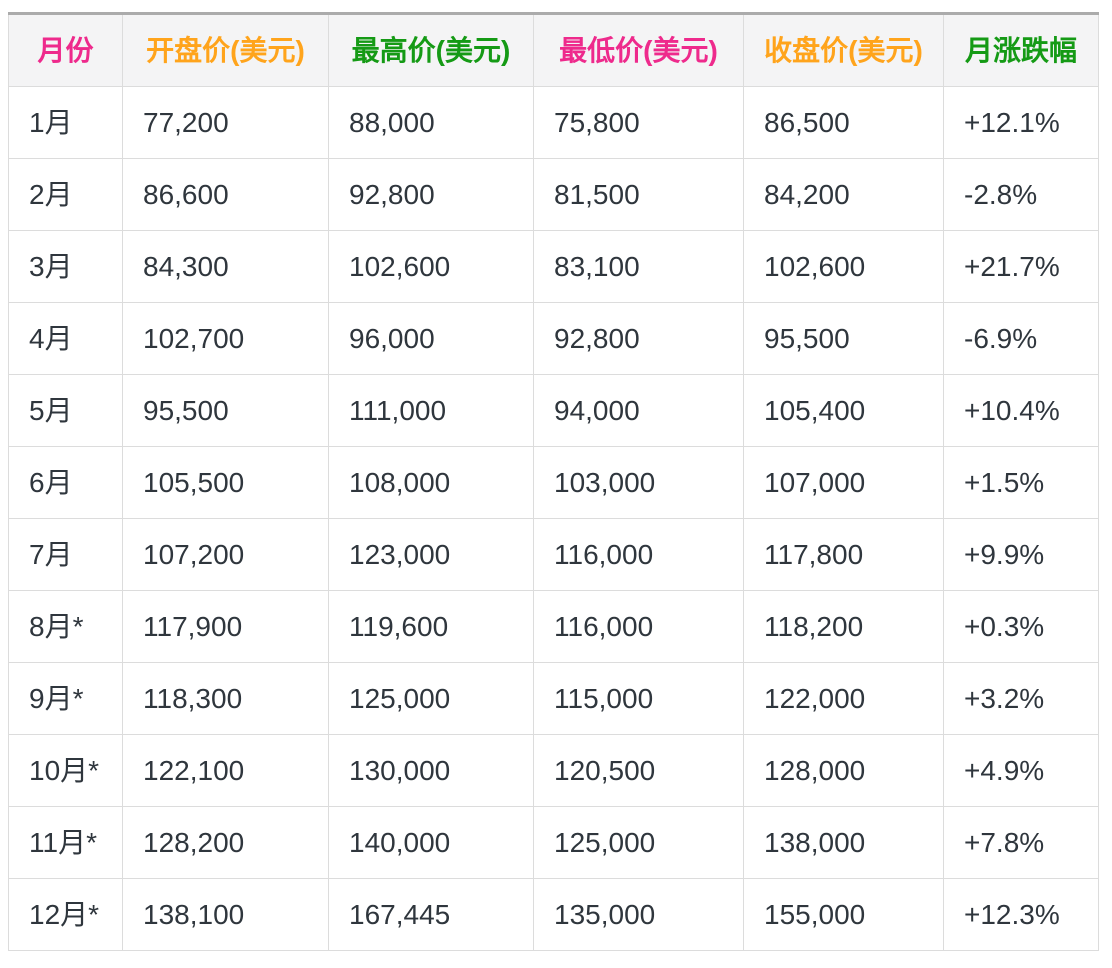  Describe the element at coordinates (225, 194) in the screenshot. I see `cell-open: 86,600` at that location.